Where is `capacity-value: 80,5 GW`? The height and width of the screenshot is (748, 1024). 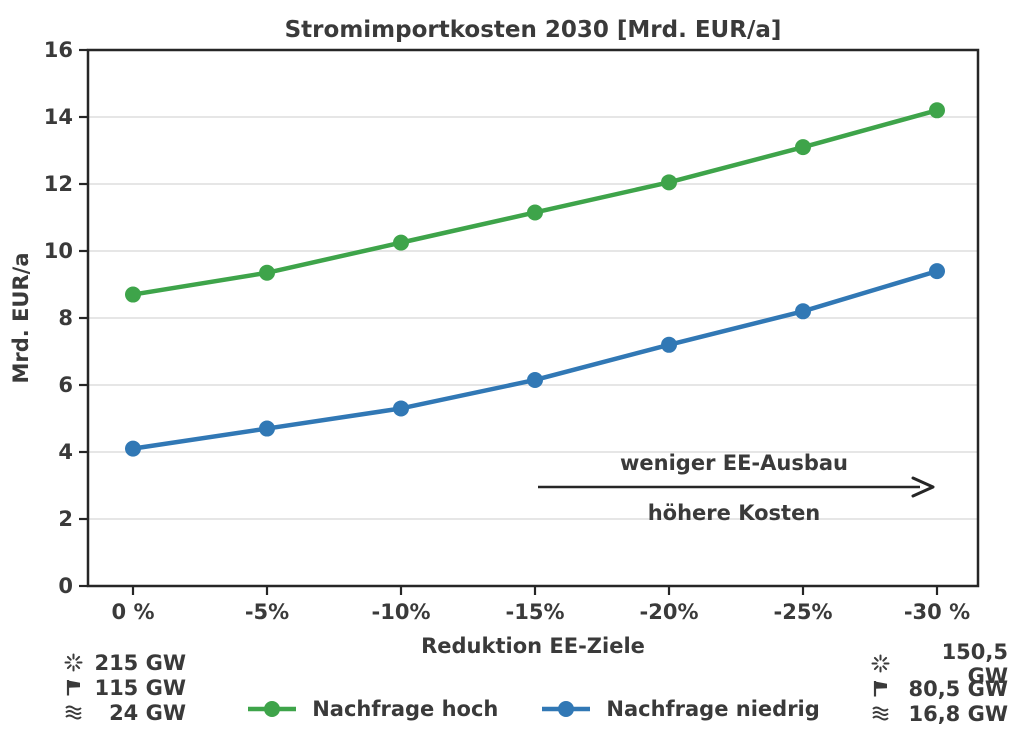 capacity-value: 80,5 GW is located at coordinates (958, 688).